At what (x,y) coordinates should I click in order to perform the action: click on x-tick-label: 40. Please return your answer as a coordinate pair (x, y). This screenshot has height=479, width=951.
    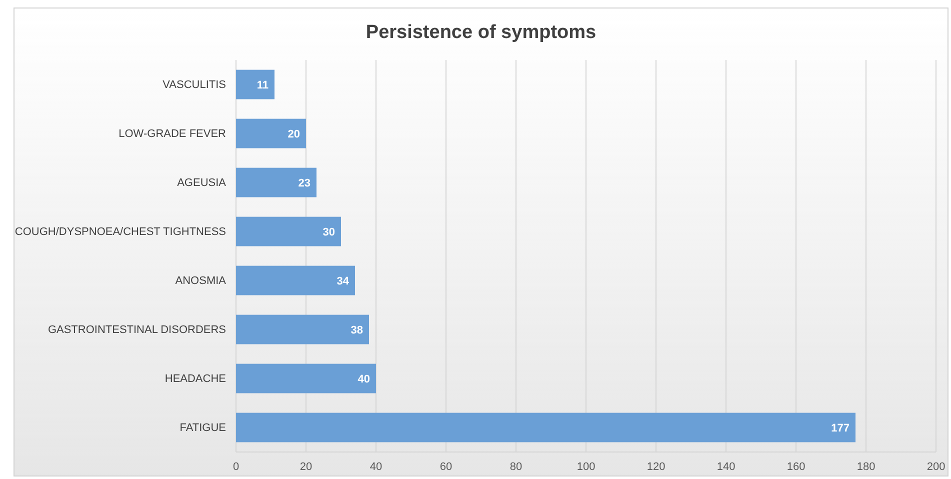
    Looking at the image, I should click on (376, 466).